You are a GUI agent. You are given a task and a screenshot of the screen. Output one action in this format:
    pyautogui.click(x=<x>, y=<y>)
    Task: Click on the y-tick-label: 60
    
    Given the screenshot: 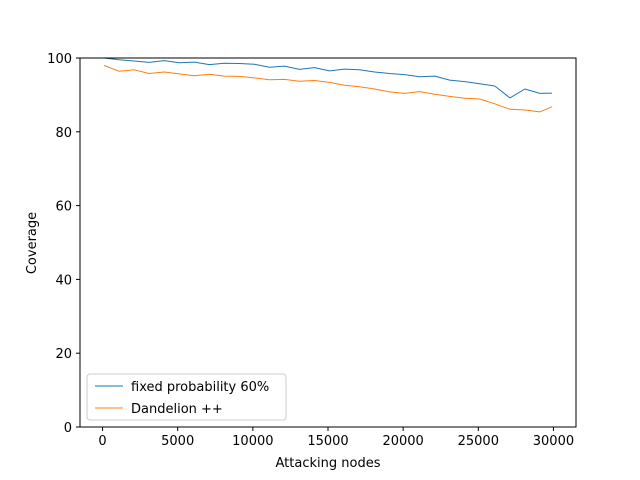 What is the action you would take?
    pyautogui.click(x=63, y=207)
    